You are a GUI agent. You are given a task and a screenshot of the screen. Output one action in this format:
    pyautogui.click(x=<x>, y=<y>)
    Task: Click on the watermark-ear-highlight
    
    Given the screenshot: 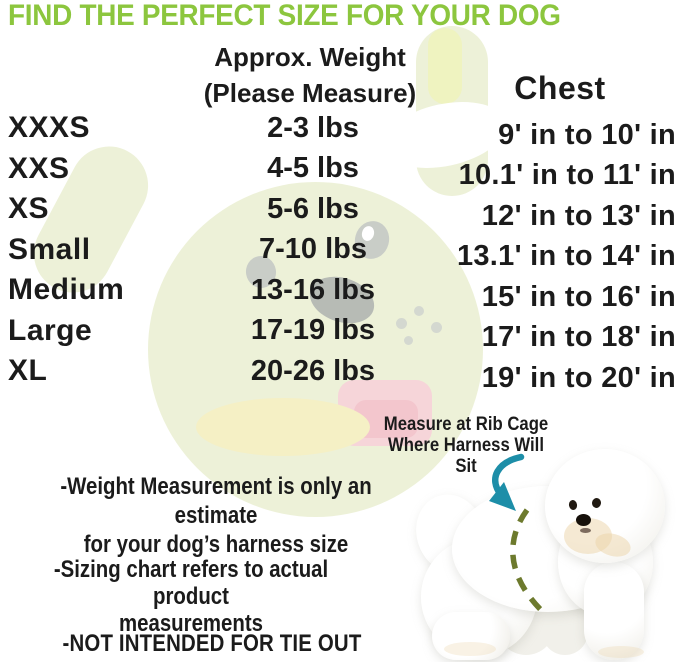 What is the action you would take?
    pyautogui.click(x=445, y=66)
    